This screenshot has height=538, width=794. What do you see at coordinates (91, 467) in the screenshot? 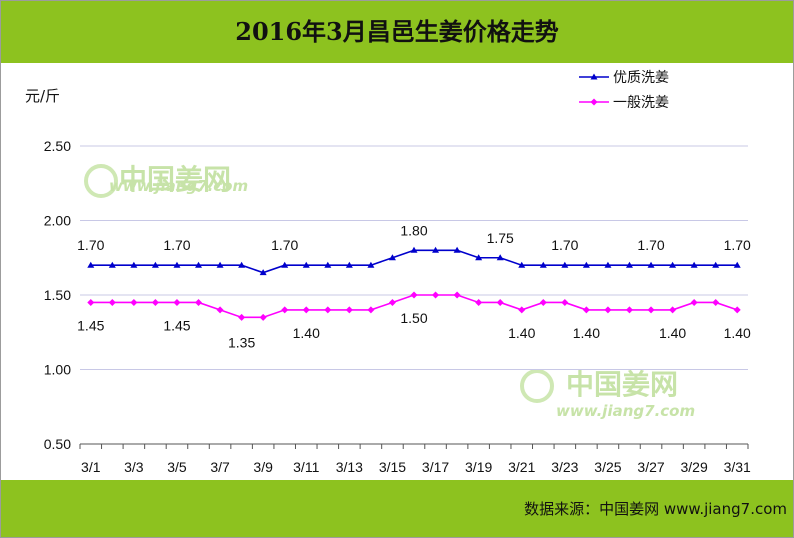
I see `x-tick-label: 3/1` at bounding box center [91, 467].